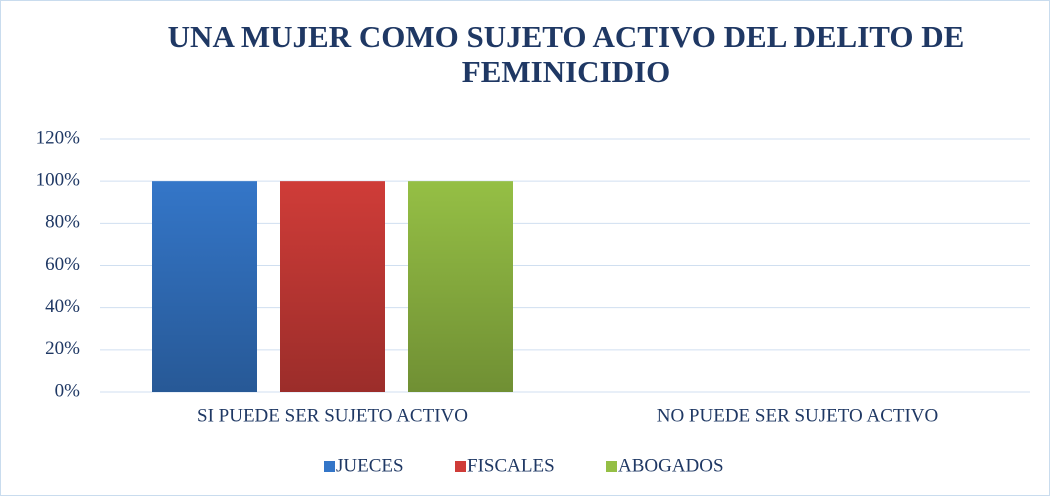  What do you see at coordinates (58, 180) in the screenshot?
I see `y-tick-label: 100%` at bounding box center [58, 180].